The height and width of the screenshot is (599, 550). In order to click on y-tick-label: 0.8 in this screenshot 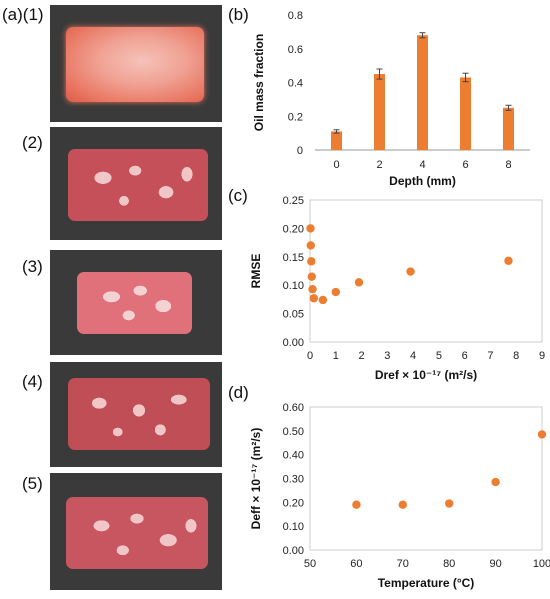, I will do `click(295, 16)`.